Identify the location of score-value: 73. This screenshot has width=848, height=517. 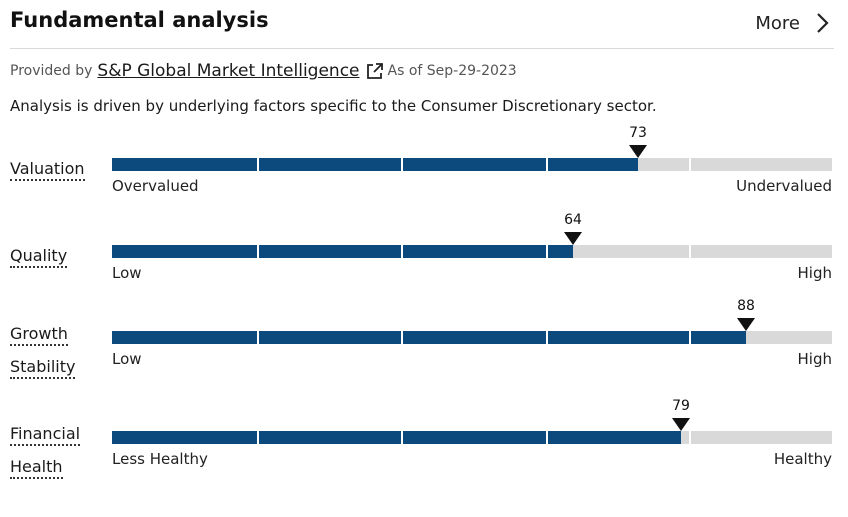
(638, 133).